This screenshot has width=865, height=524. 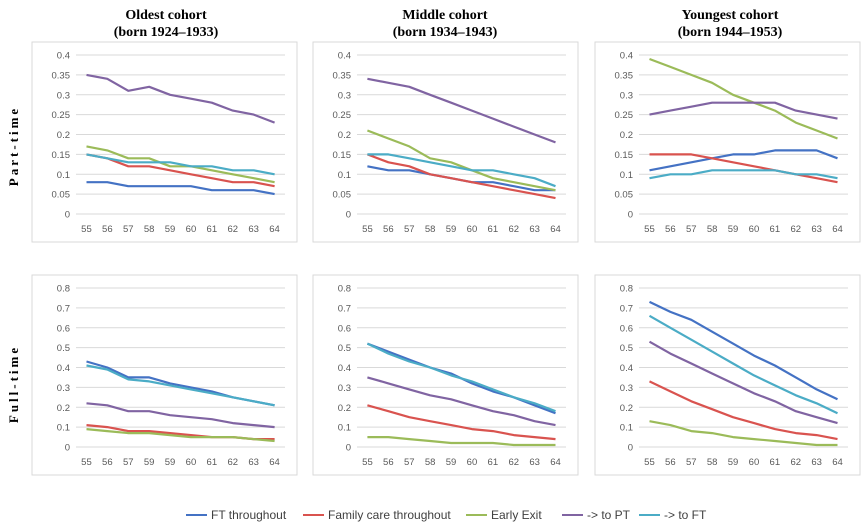 I want to click on y-tick-label: 0.7, so click(x=63, y=308).